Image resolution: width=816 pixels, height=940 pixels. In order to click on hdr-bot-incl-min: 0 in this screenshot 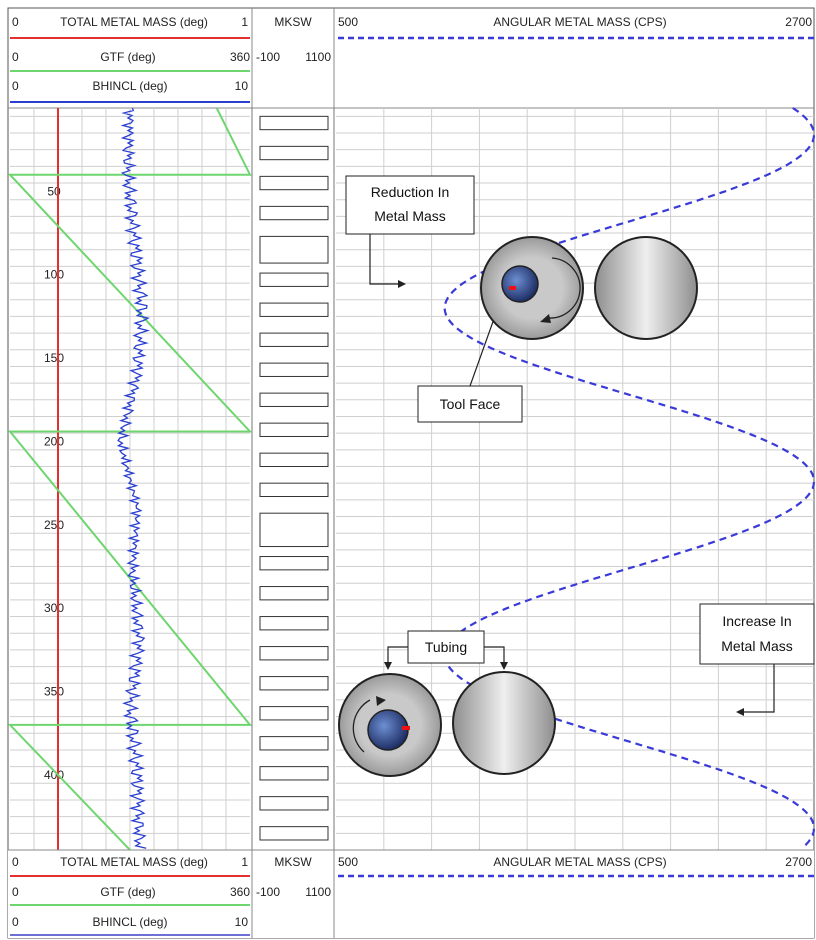, I will do `click(15, 922)`.